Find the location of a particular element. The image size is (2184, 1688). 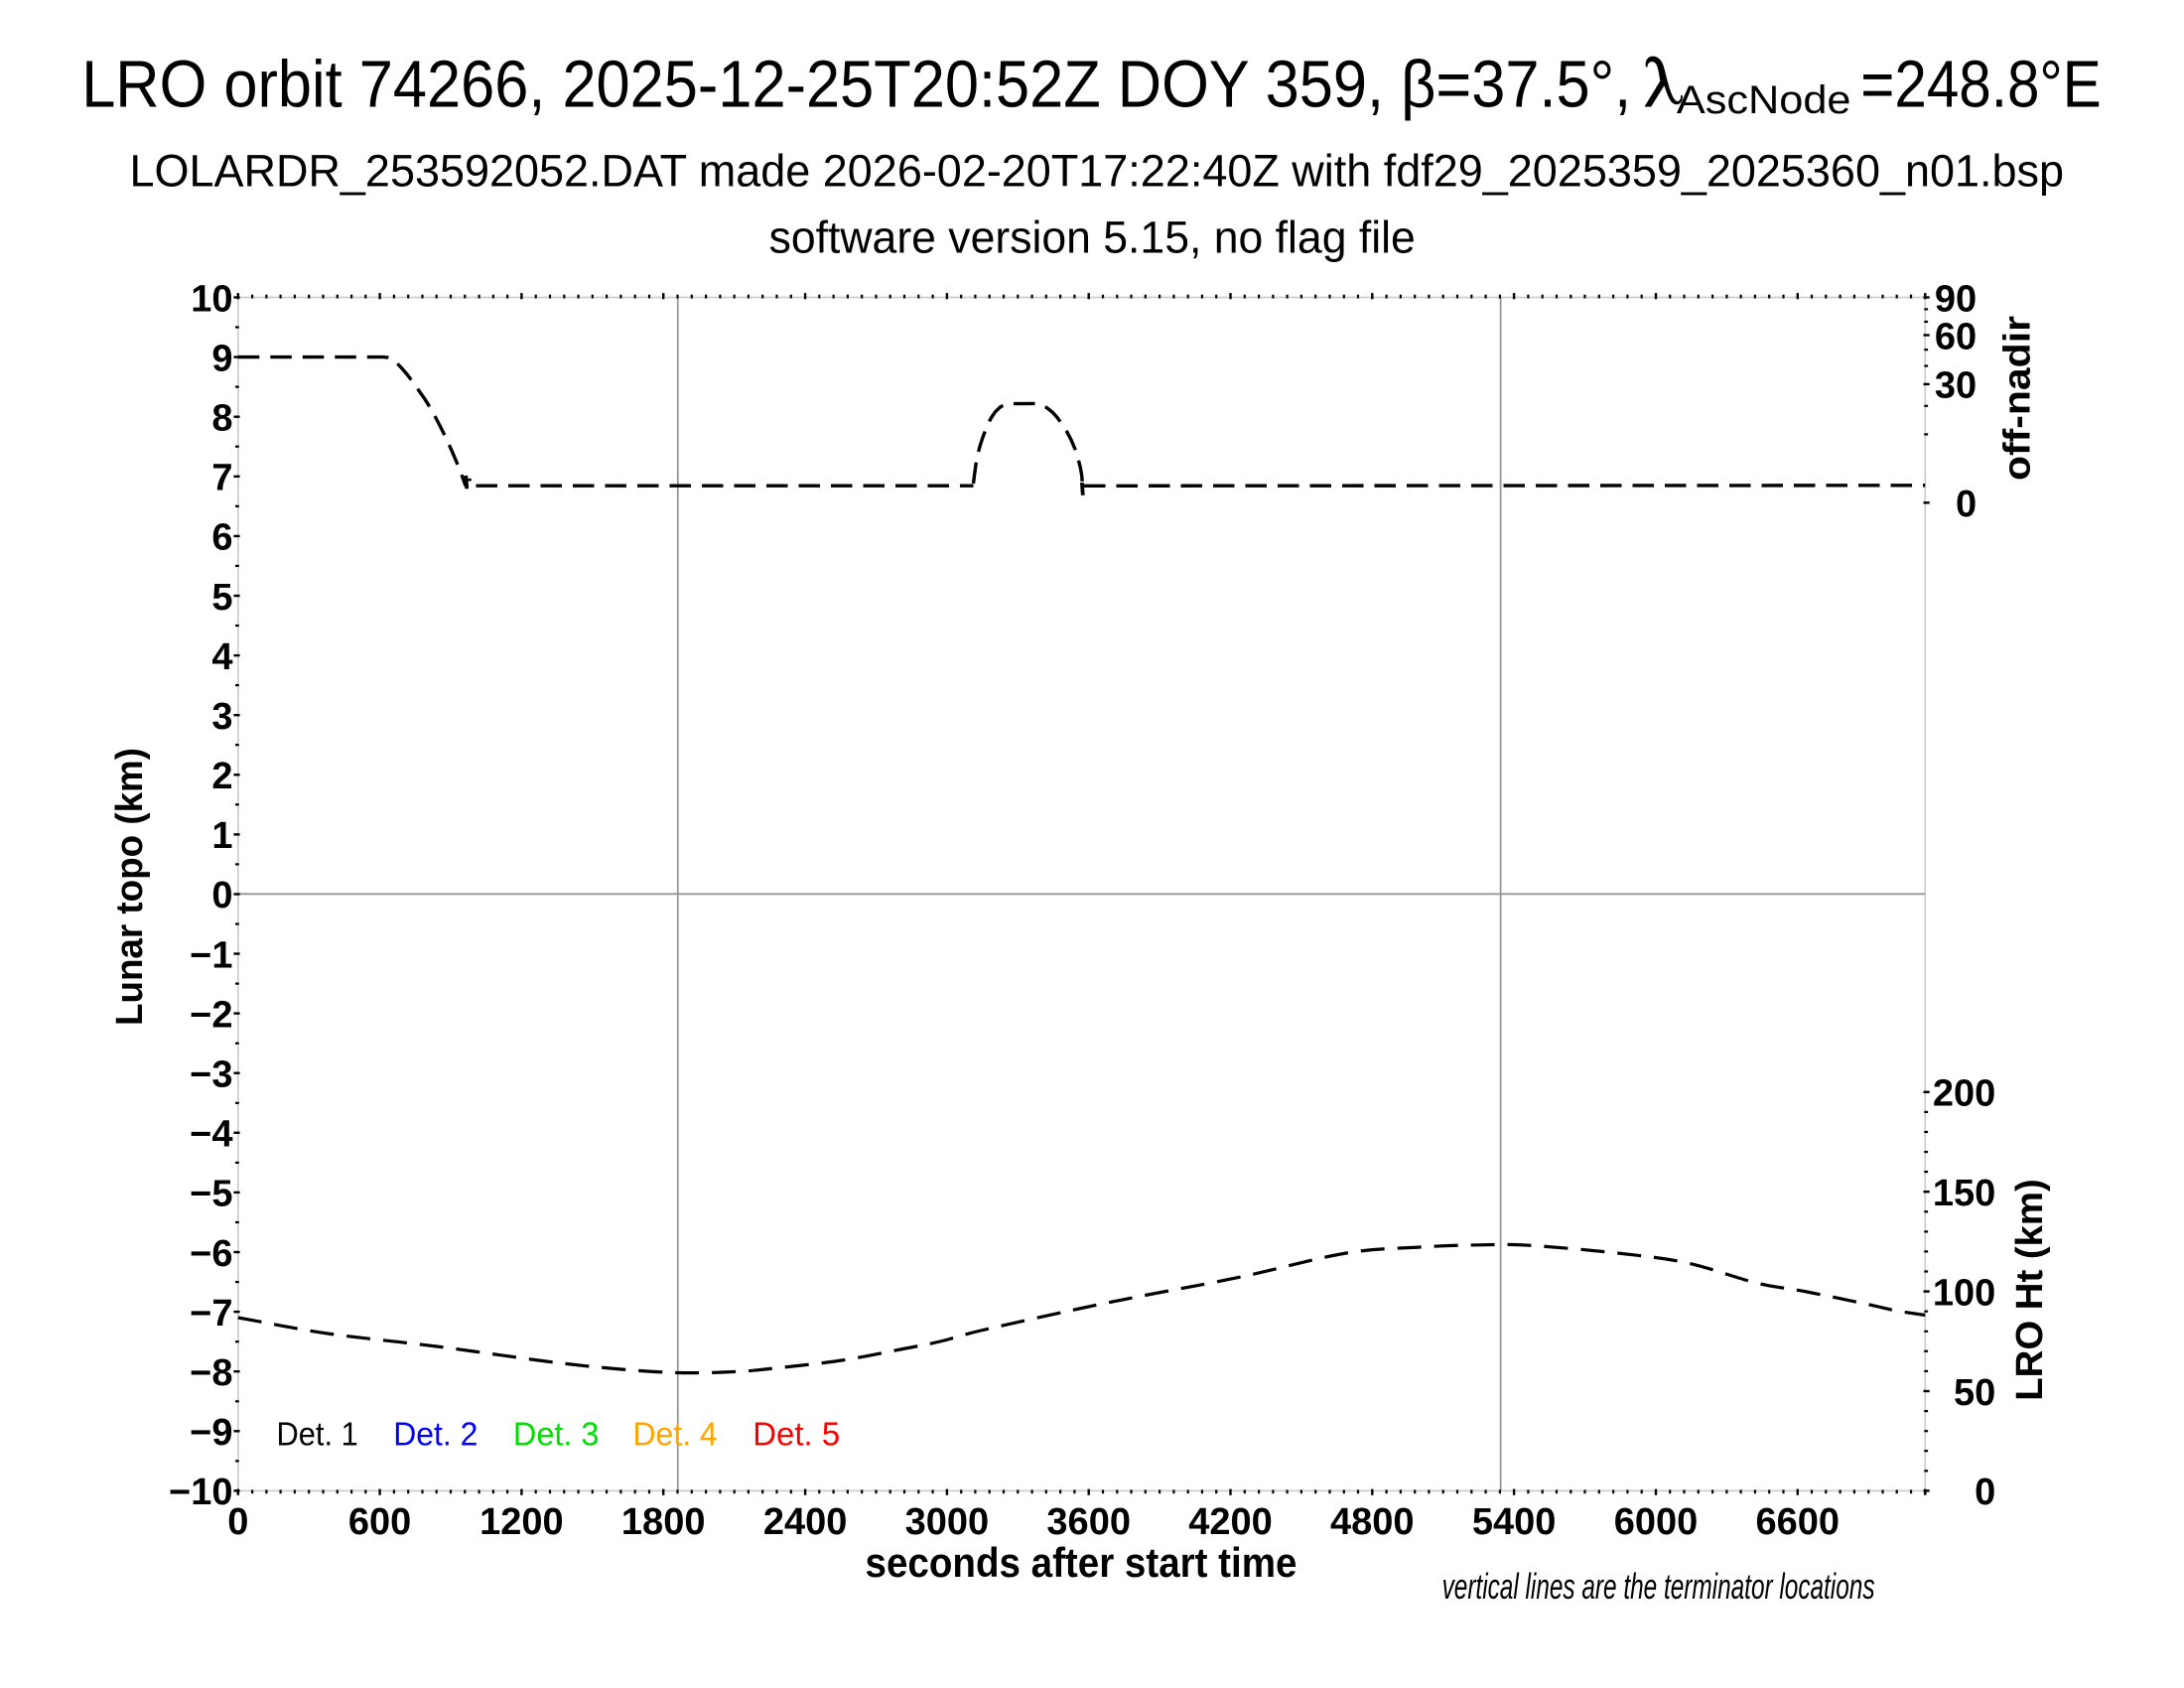

svg-text: Det. 3 is located at coordinates (556, 1433).